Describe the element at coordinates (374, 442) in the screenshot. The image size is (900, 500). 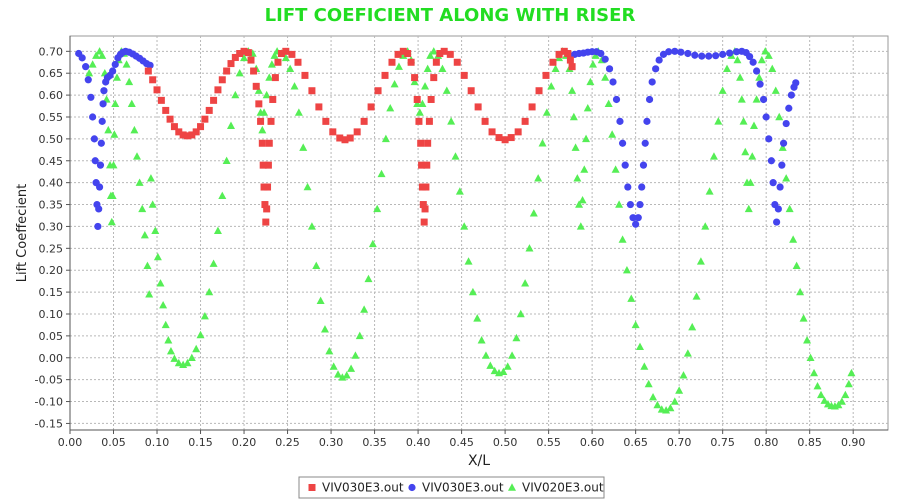
I see `x-tick-label: 0.35` at that location.